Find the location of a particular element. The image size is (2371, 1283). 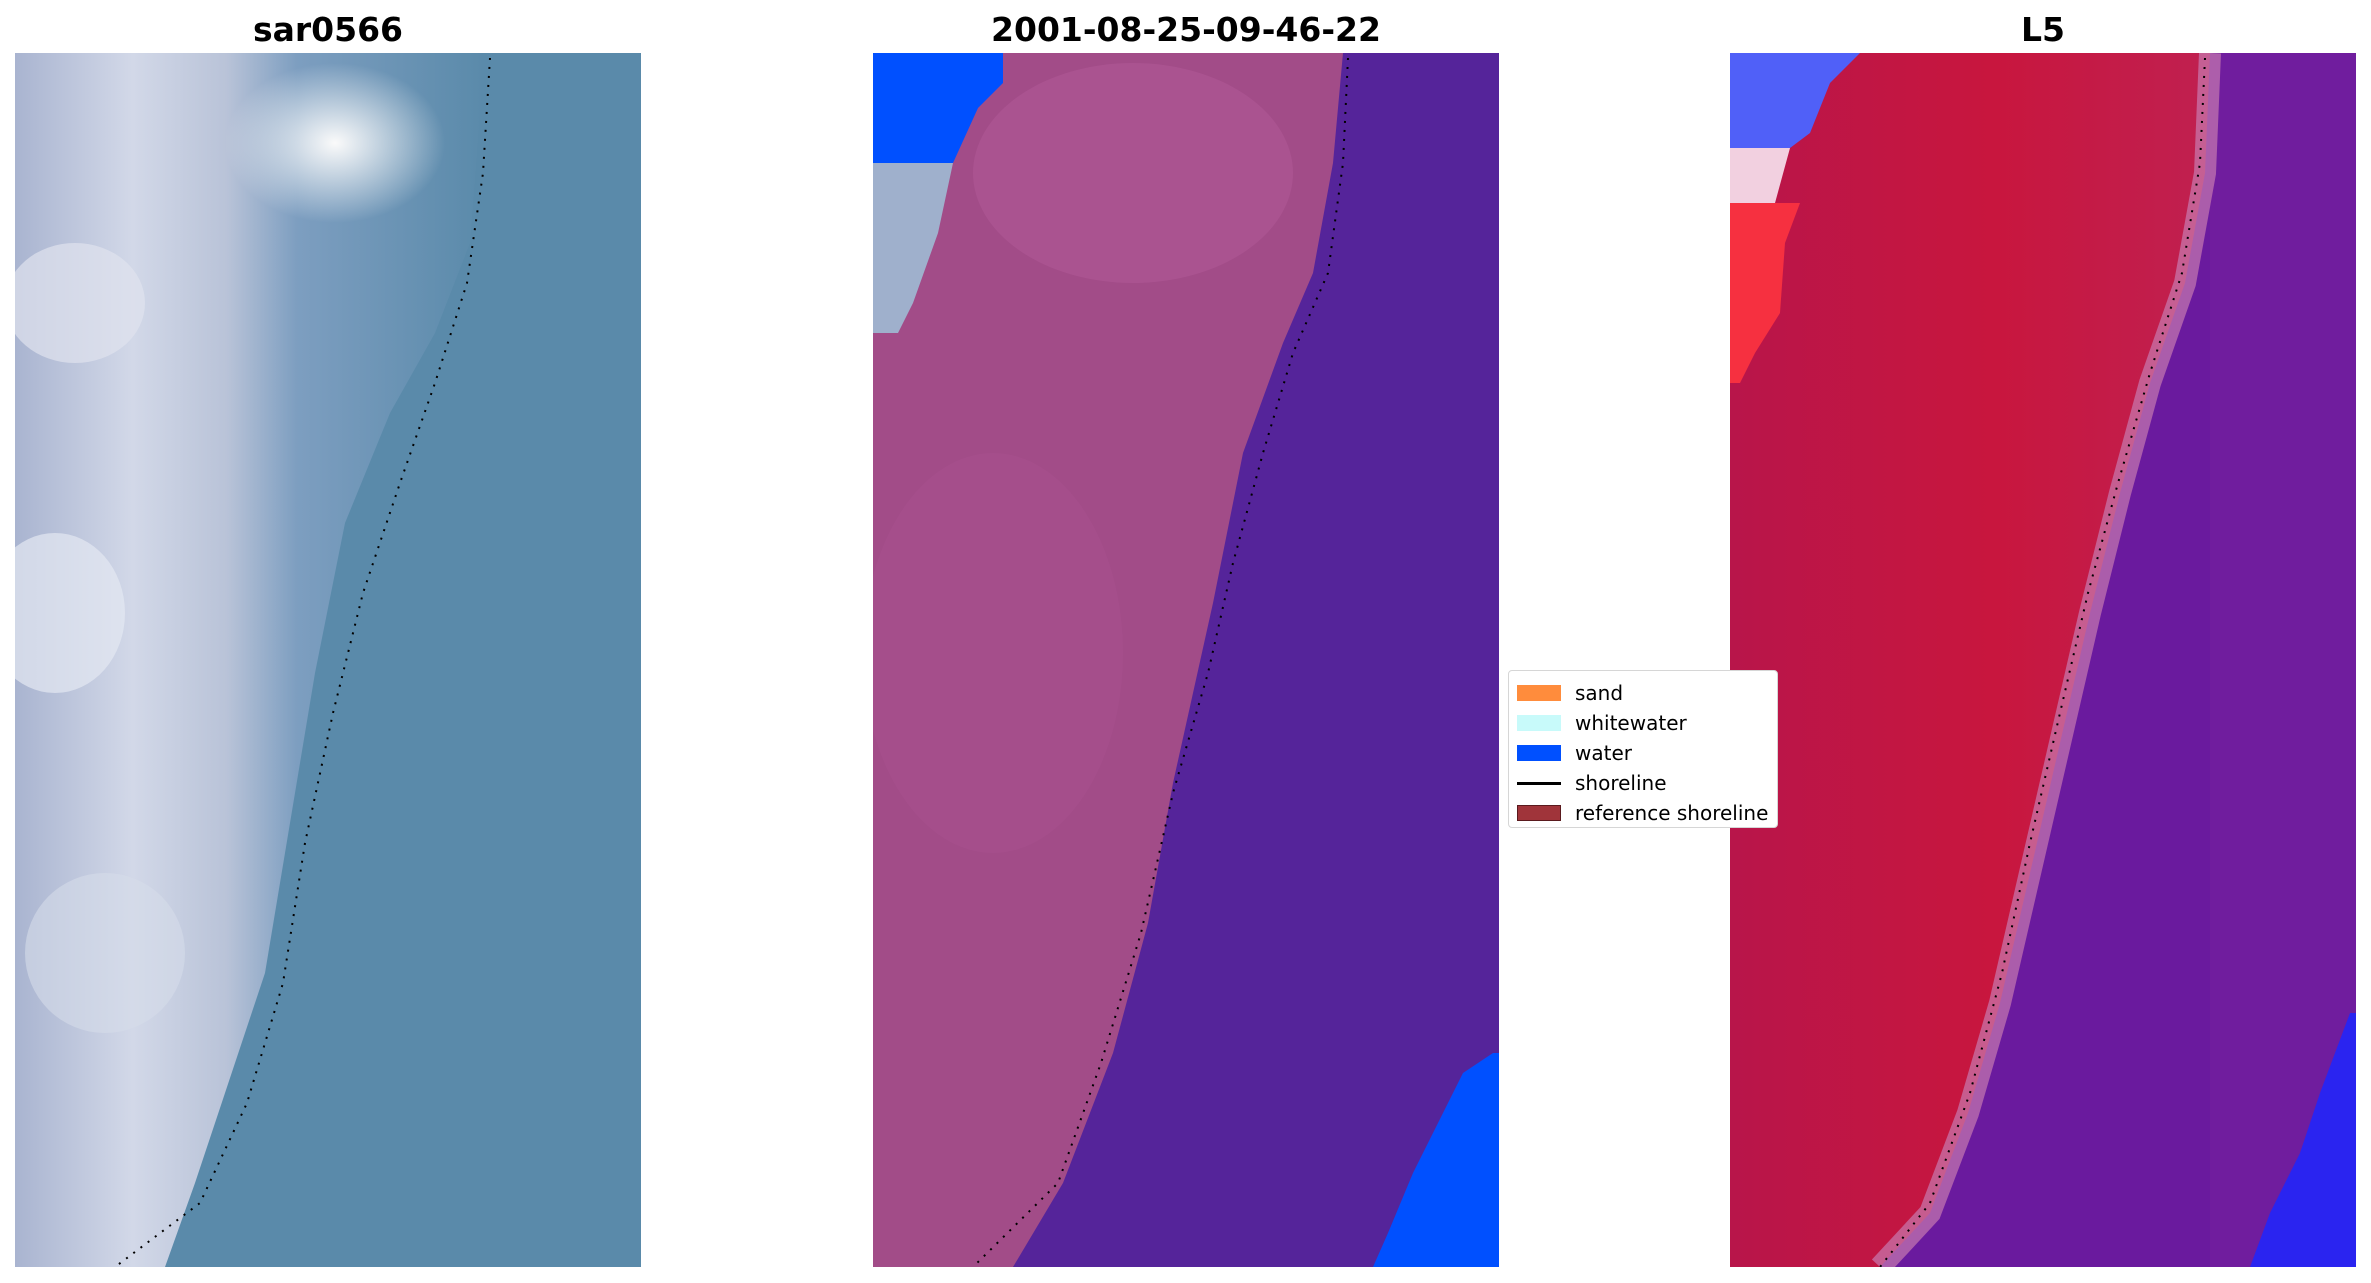

sand-swatch is located at coordinates (1539, 693).